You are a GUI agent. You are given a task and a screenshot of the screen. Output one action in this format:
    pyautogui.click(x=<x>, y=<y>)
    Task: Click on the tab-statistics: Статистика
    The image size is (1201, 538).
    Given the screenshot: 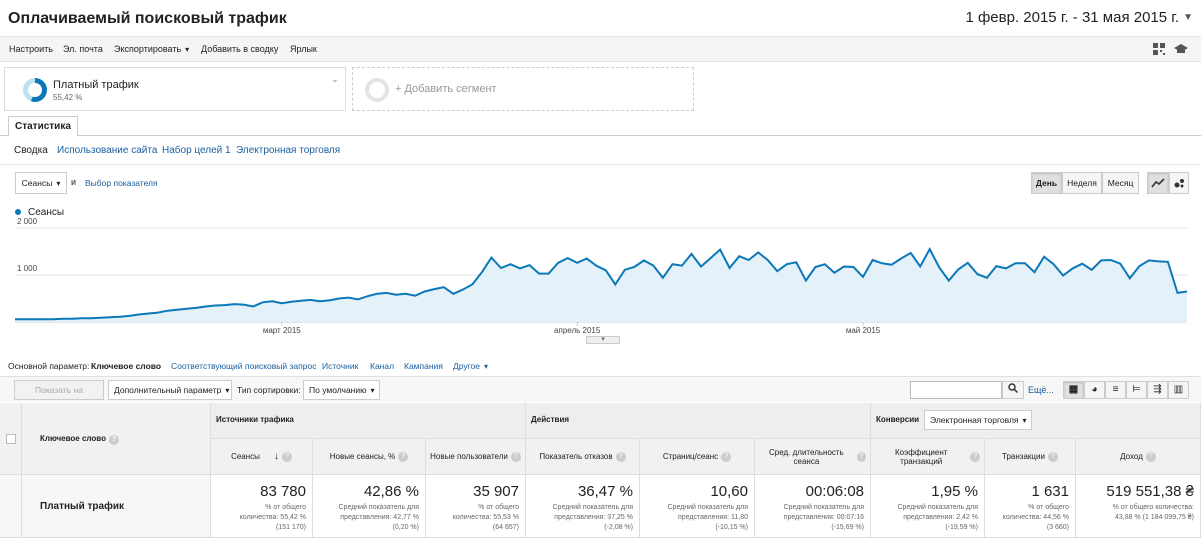 What is the action you would take?
    pyautogui.click(x=43, y=126)
    